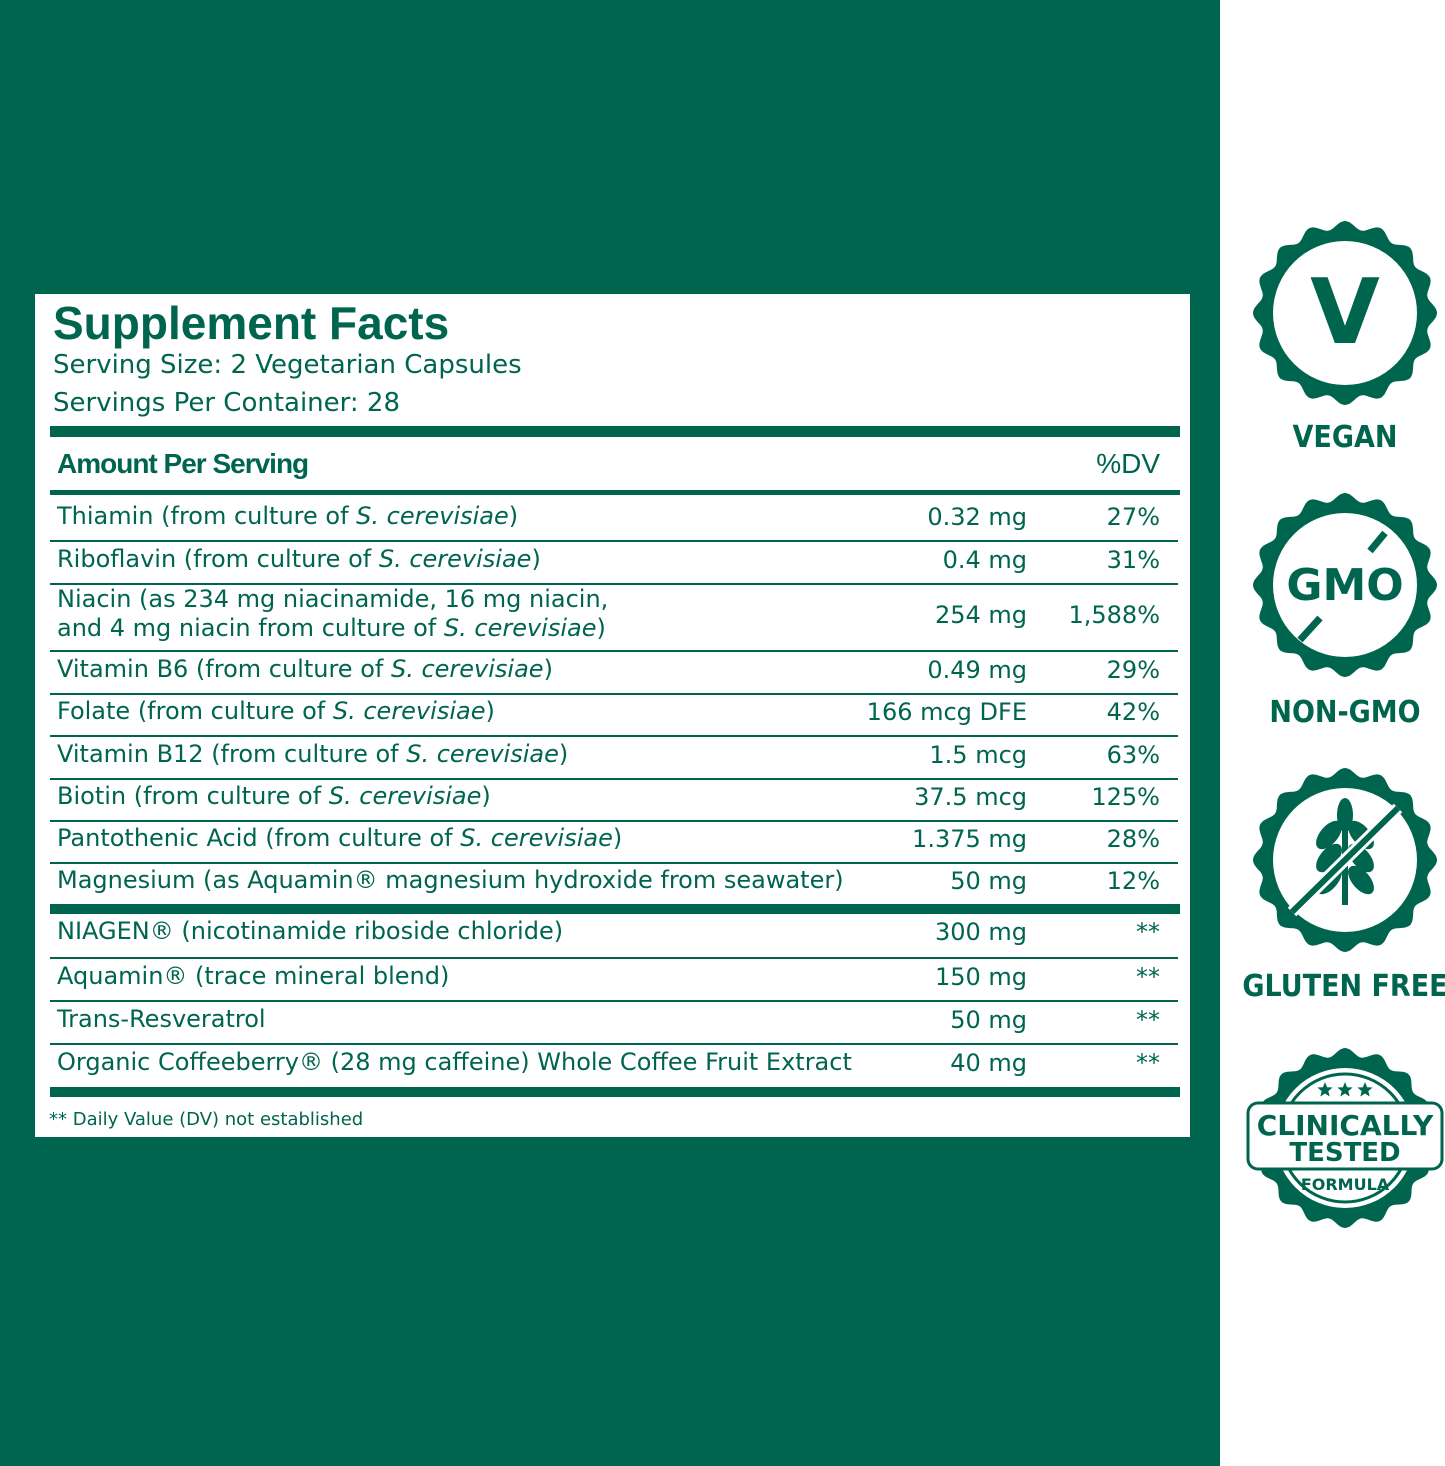 This screenshot has width=1445, height=1466. I want to click on ingredient-name: Trans-Resveratrol, so click(161, 1019).